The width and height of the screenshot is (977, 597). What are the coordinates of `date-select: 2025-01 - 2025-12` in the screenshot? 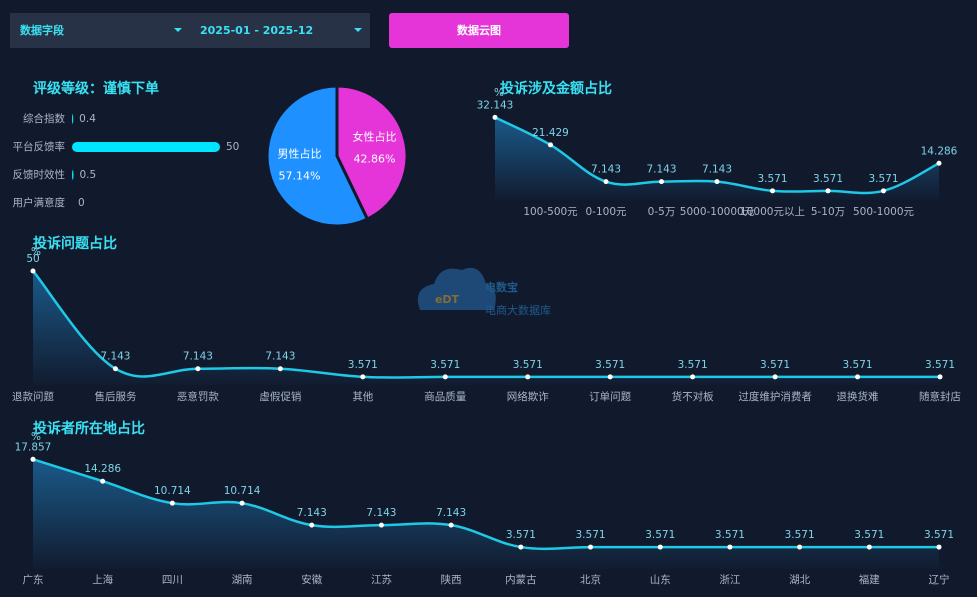 It's located at (281, 30).